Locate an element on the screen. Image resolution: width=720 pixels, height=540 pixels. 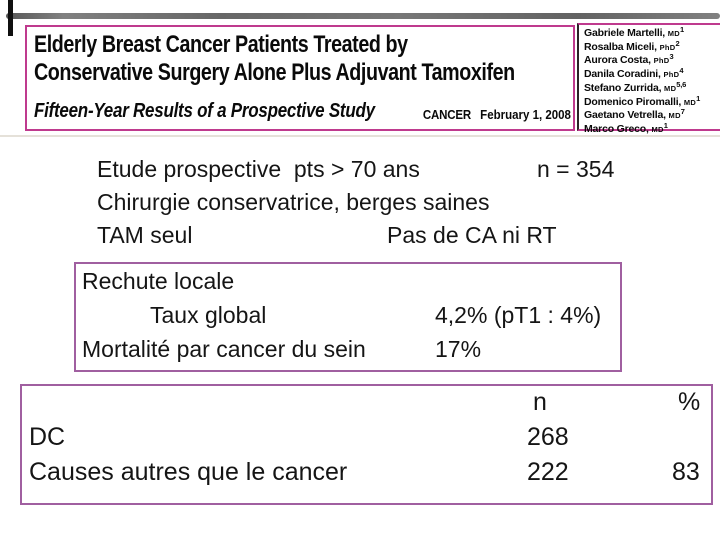
recurrence-rate-row: Taux global 4,2% (pT1 : 4%) is located at coordinates (348, 319).